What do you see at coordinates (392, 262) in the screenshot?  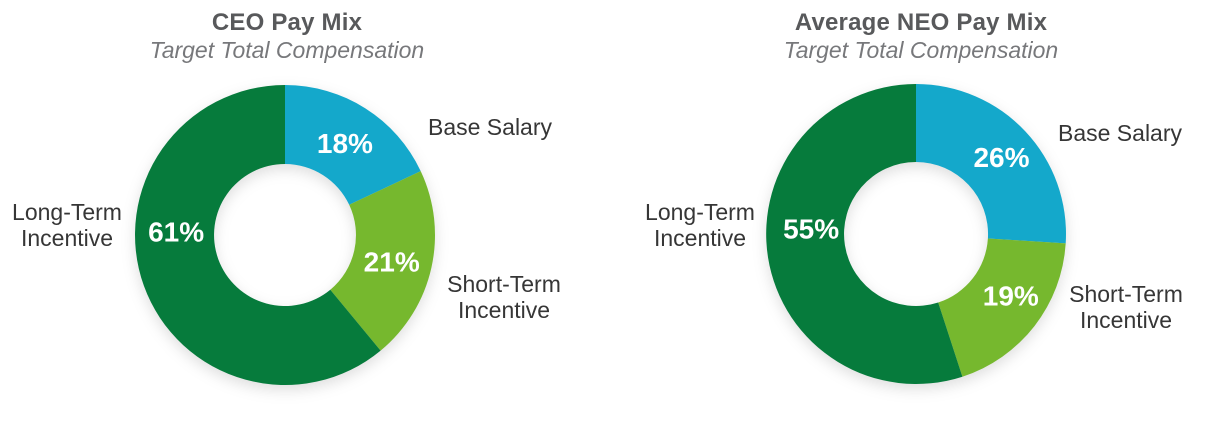 I see `segment-value-label: 21%` at bounding box center [392, 262].